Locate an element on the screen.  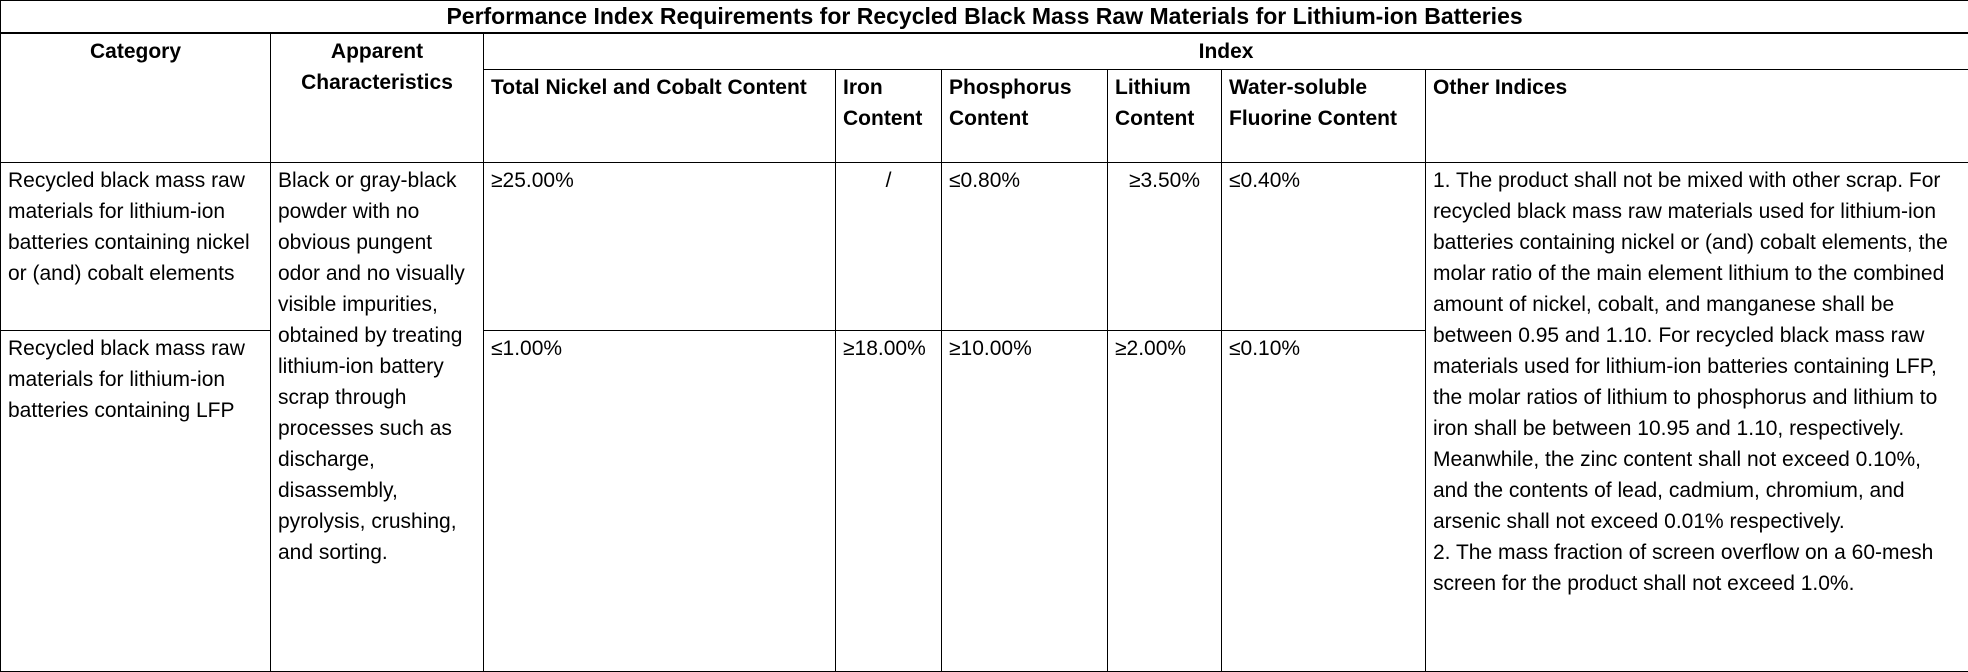
col-header-total-nickel-cobalt-content: Total Nickel and Cobalt Content is located at coordinates (660, 115).